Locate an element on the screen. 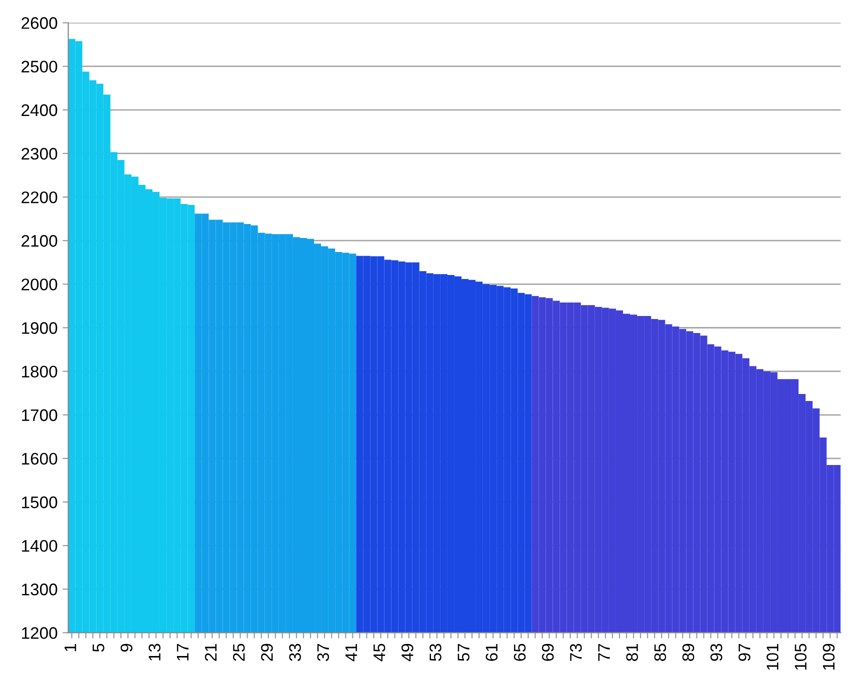 The height and width of the screenshot is (690, 864). y-tick-label: 1800 is located at coordinates (40, 372).